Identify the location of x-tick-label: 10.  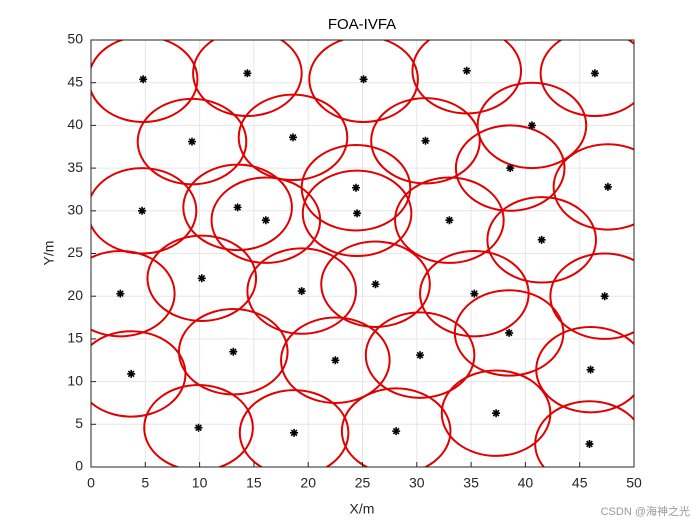
(200, 483).